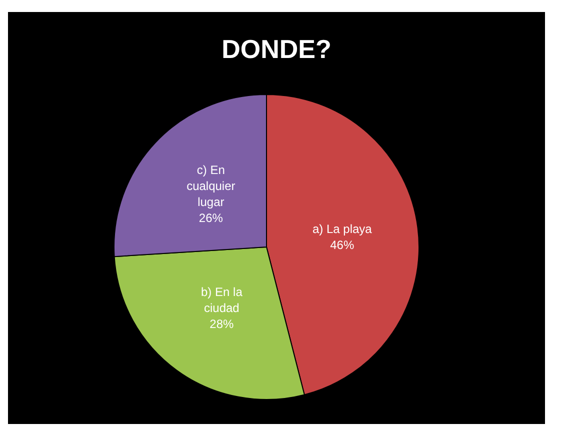  I want to click on data-label: 46%, so click(342, 245).